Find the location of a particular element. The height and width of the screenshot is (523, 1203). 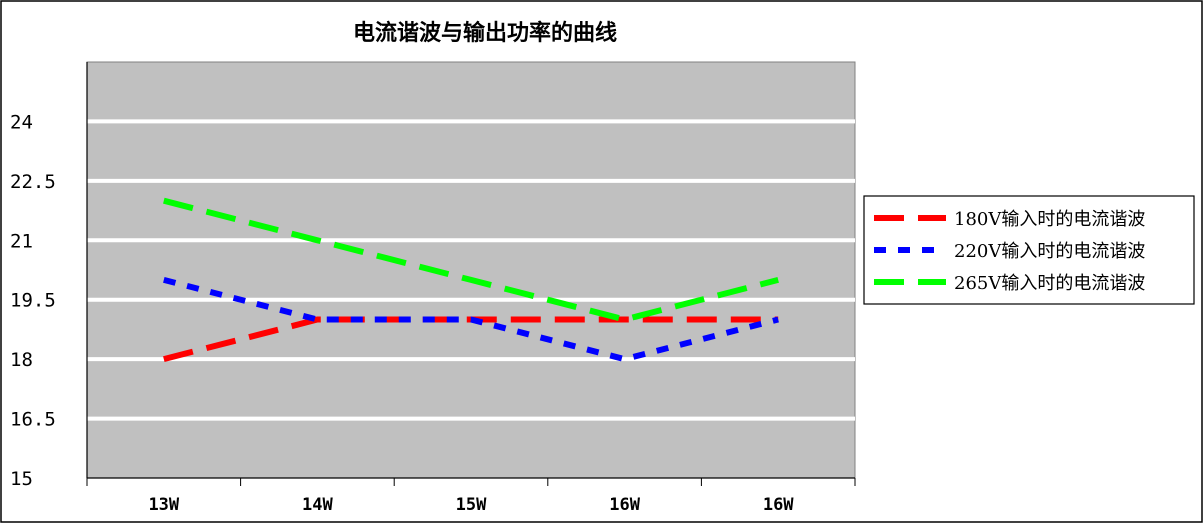

y-tick-label: 24 is located at coordinates (21, 122).